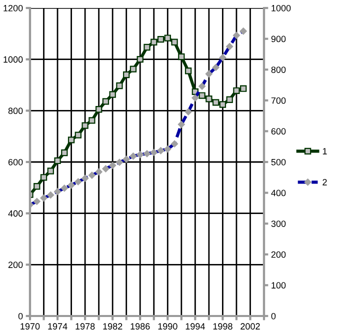  I want to click on x-tick-label: 1998, so click(222, 326).